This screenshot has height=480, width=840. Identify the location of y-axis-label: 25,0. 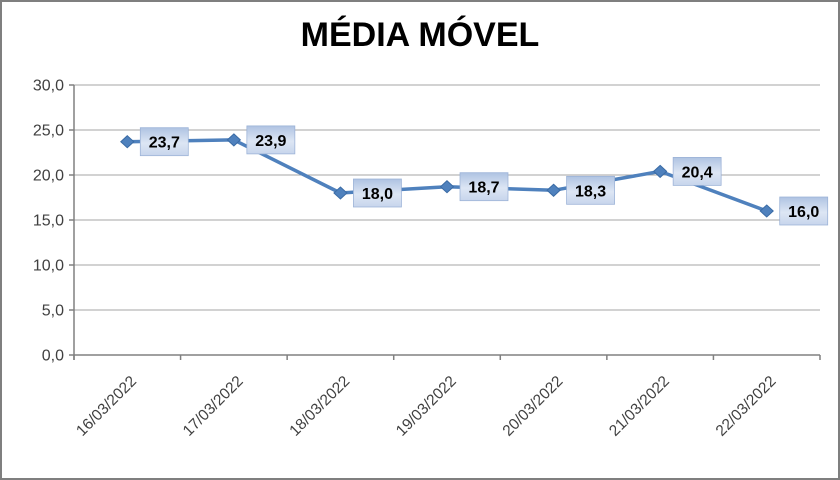
(48, 131).